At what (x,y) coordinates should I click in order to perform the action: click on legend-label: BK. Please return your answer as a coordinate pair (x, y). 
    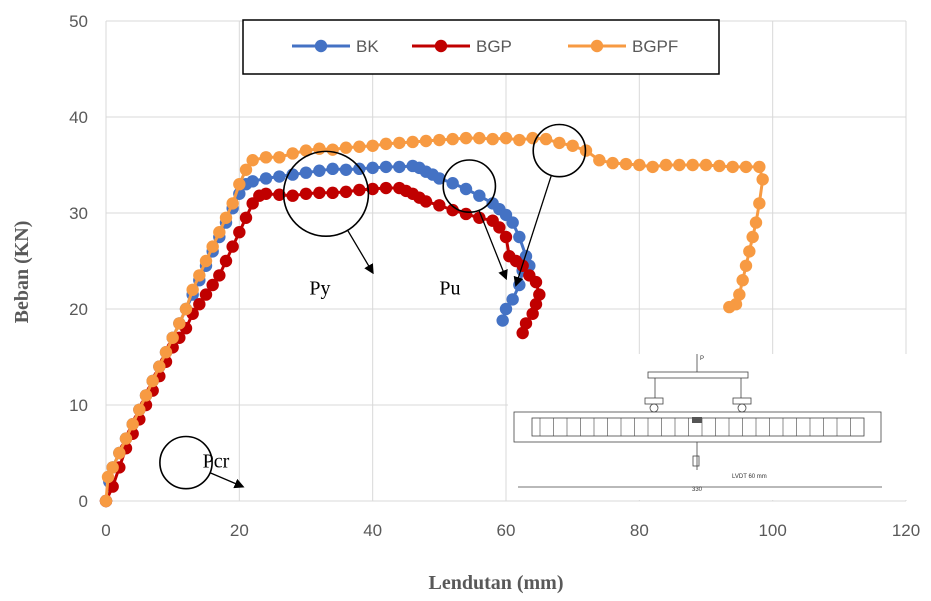
    Looking at the image, I should click on (367, 46).